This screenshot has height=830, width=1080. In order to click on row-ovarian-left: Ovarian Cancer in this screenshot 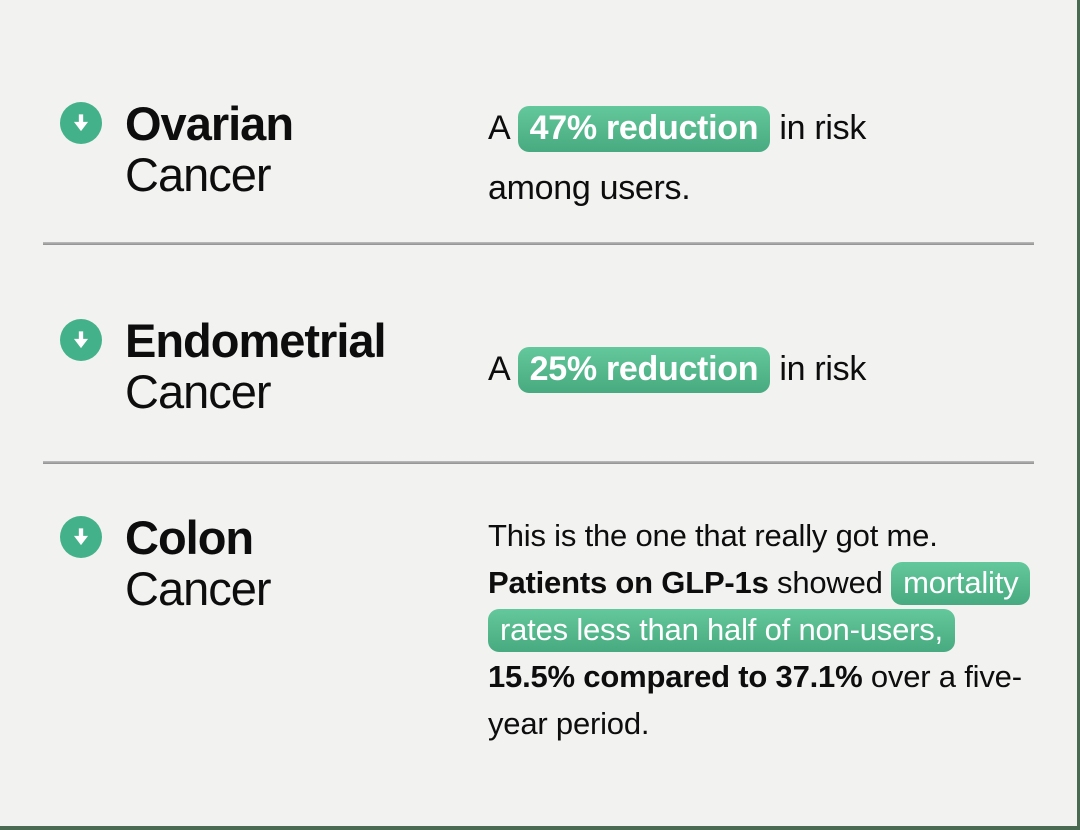, I will do `click(274, 149)`.